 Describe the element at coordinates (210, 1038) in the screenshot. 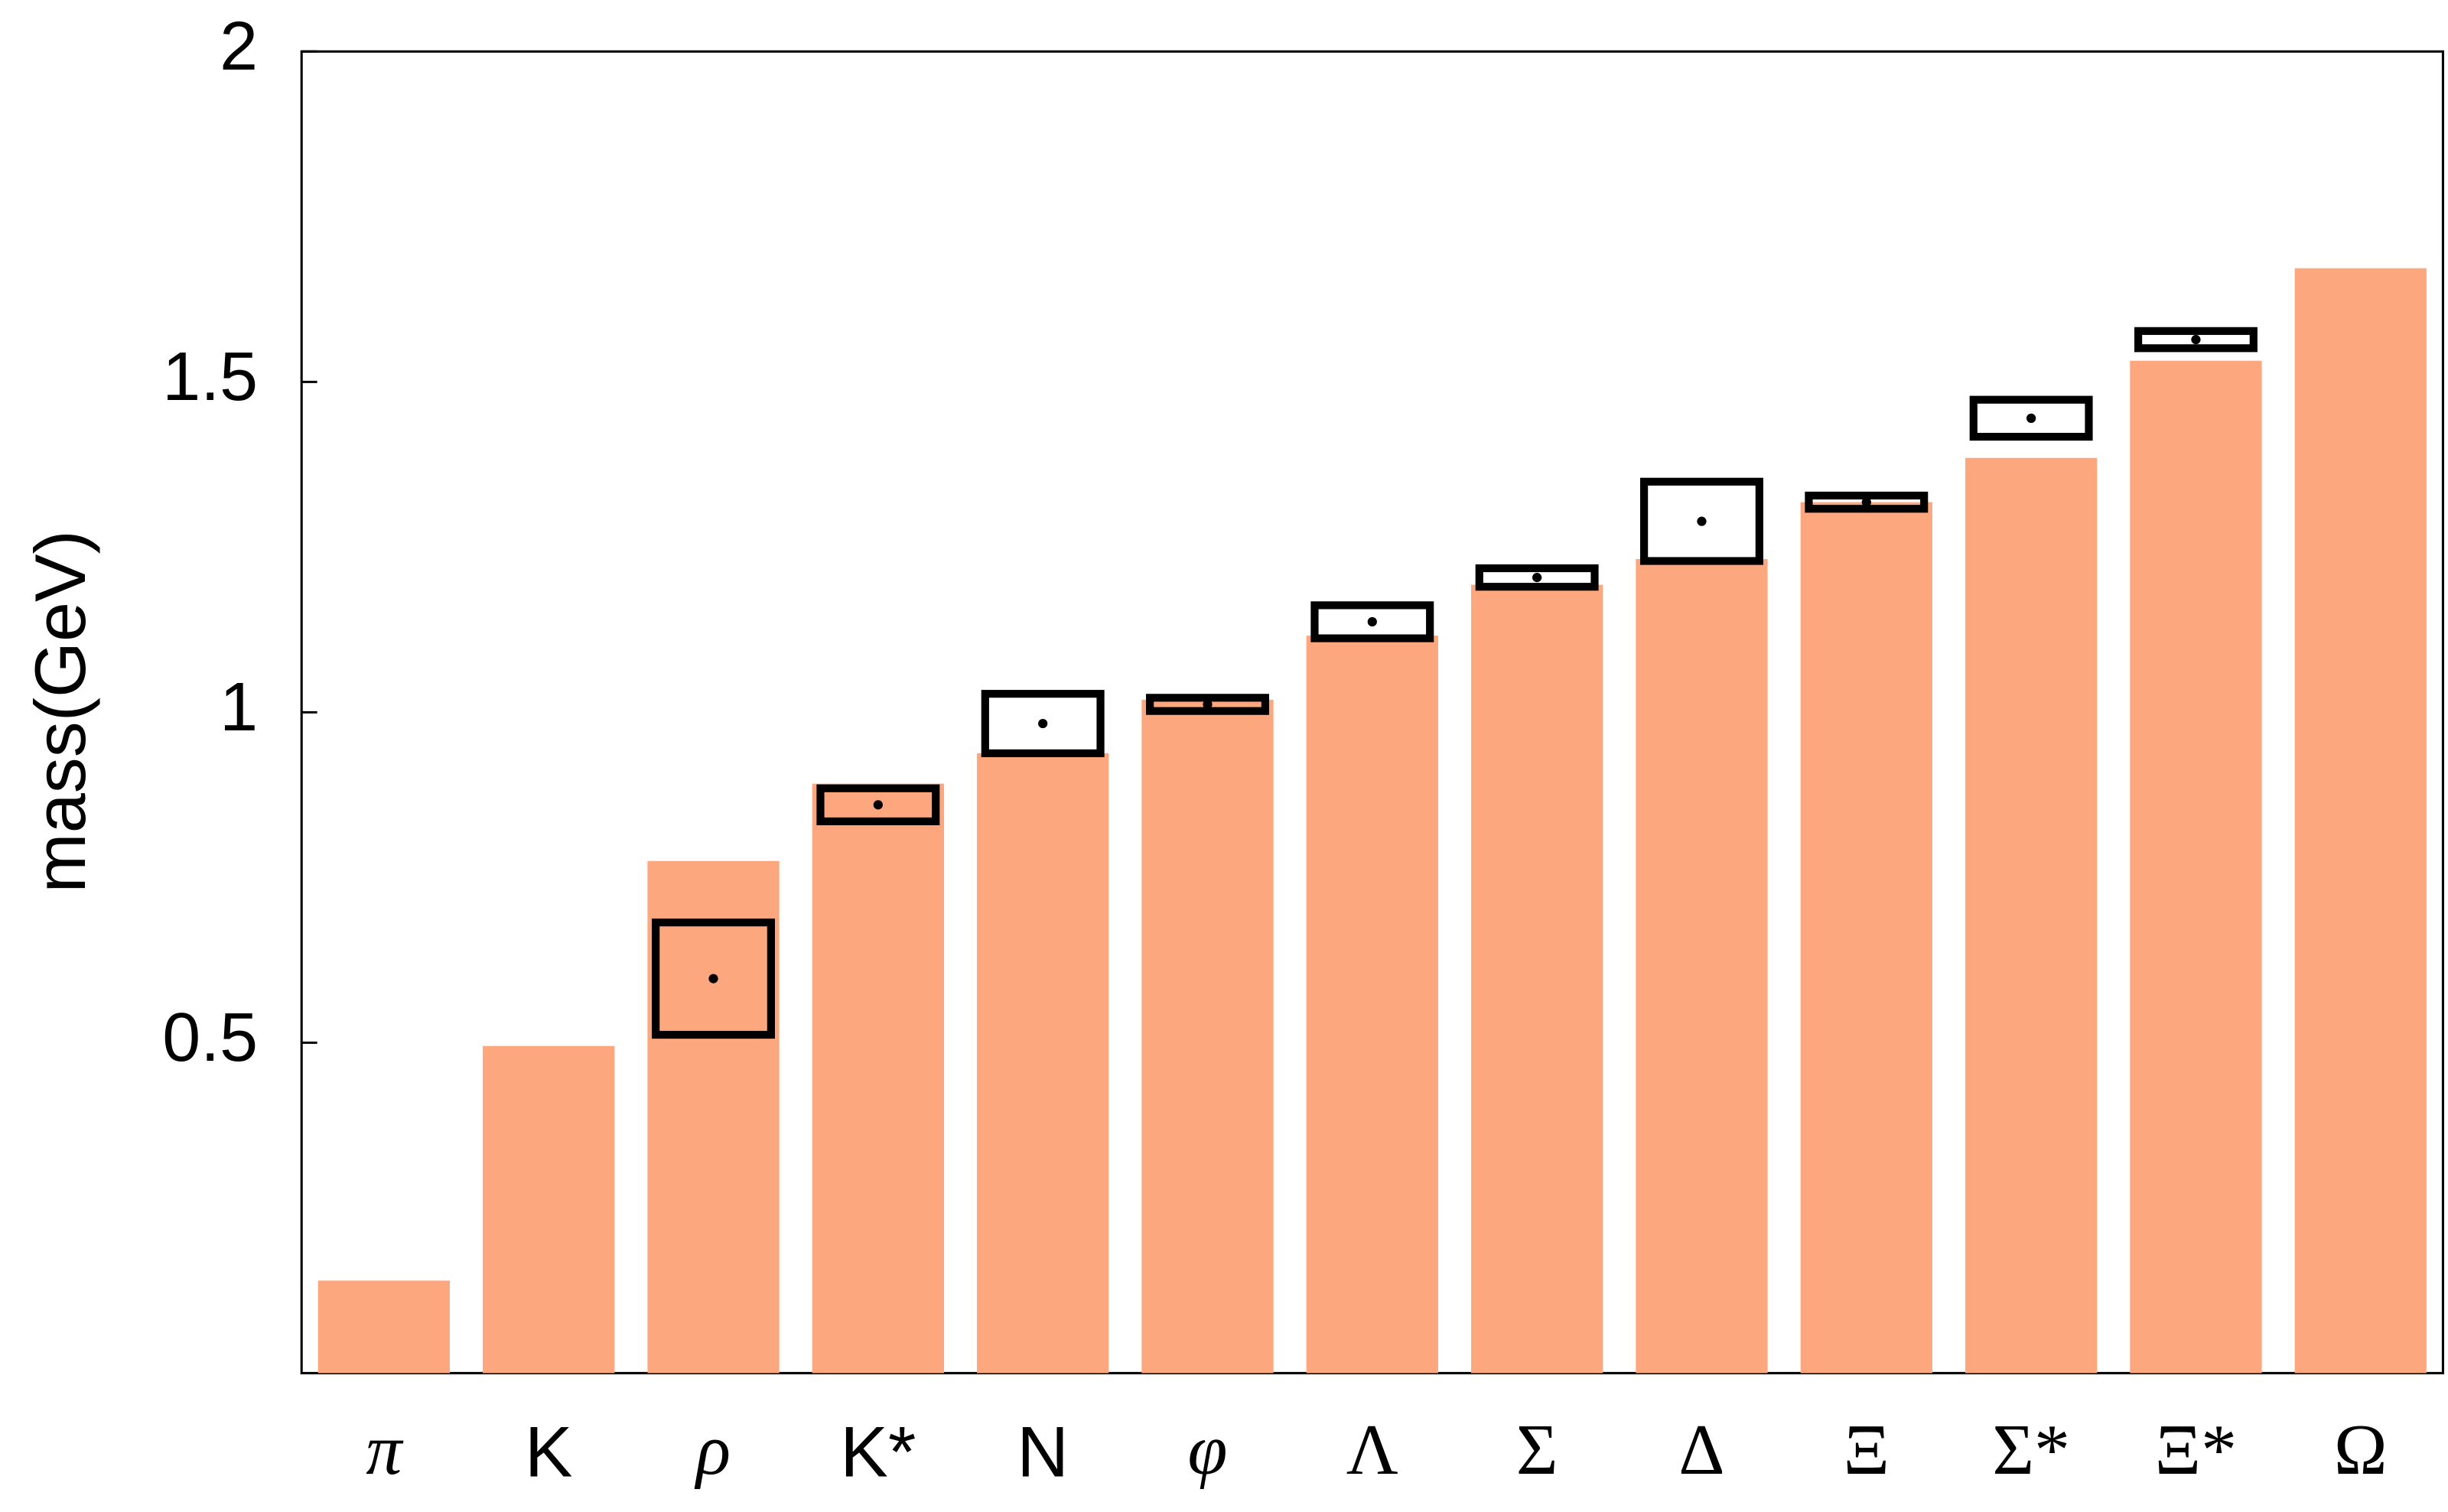

I see `y-tick-label: 0.5` at that location.